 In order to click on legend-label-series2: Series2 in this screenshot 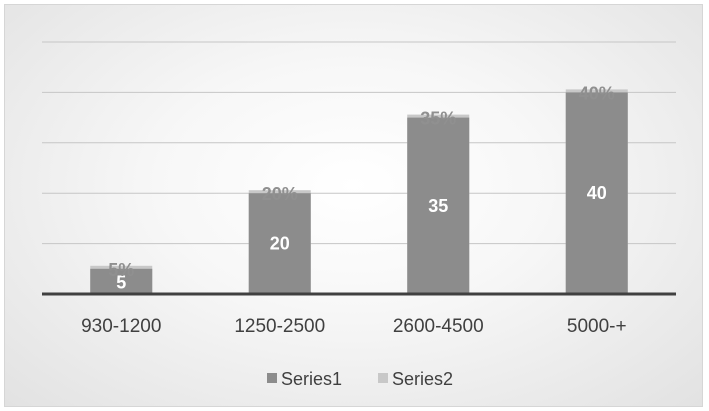, I will do `click(422, 379)`.